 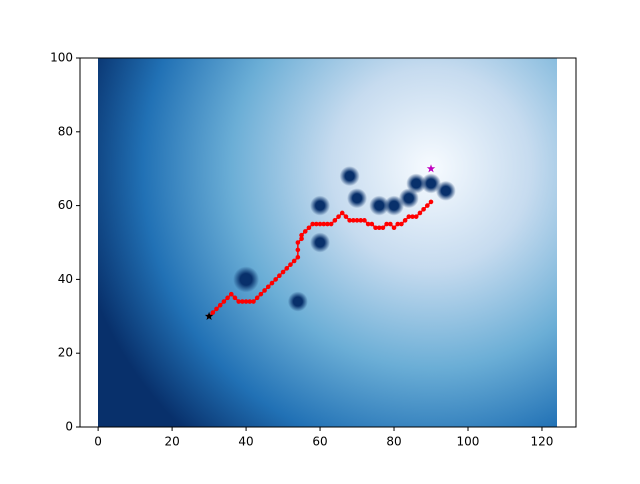 I want to click on goal-marker, so click(x=431, y=168).